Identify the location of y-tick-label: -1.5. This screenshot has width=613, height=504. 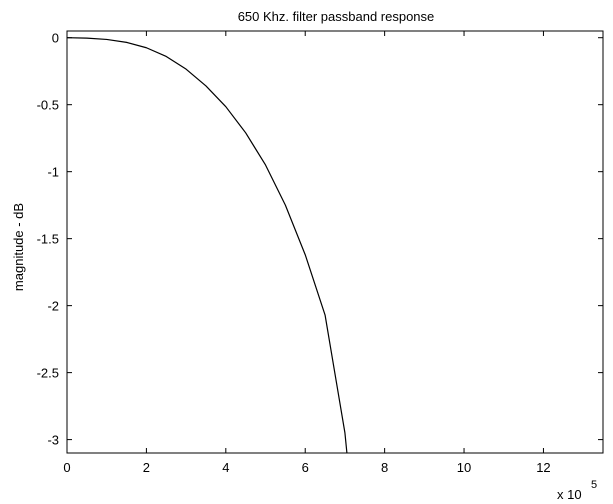
(48, 239).